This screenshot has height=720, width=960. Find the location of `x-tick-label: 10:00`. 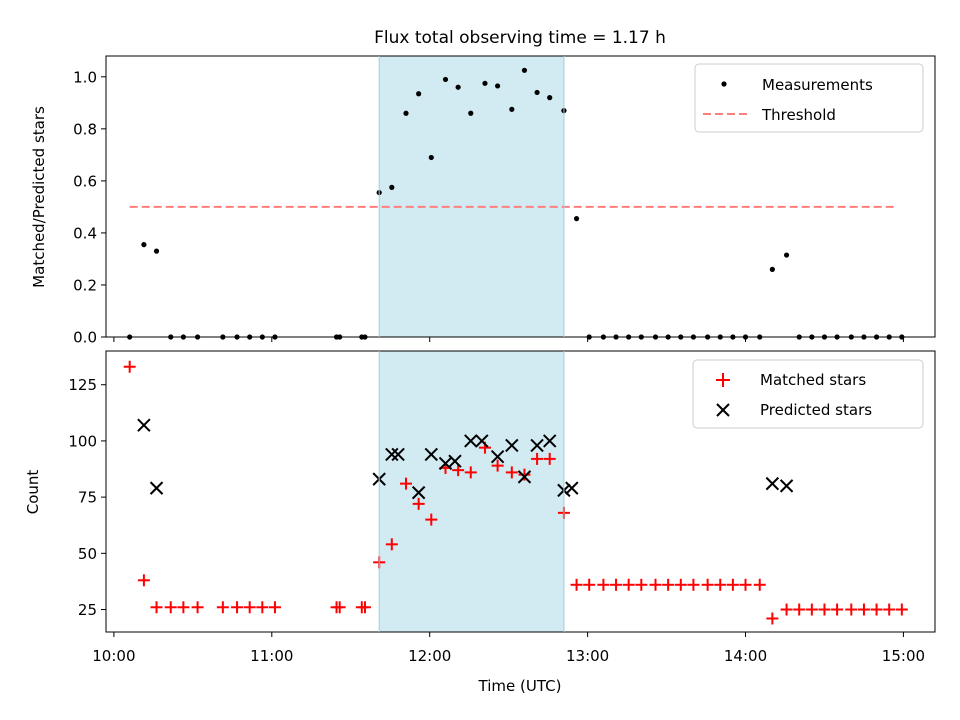

x-tick-label: 10:00 is located at coordinates (113, 656).